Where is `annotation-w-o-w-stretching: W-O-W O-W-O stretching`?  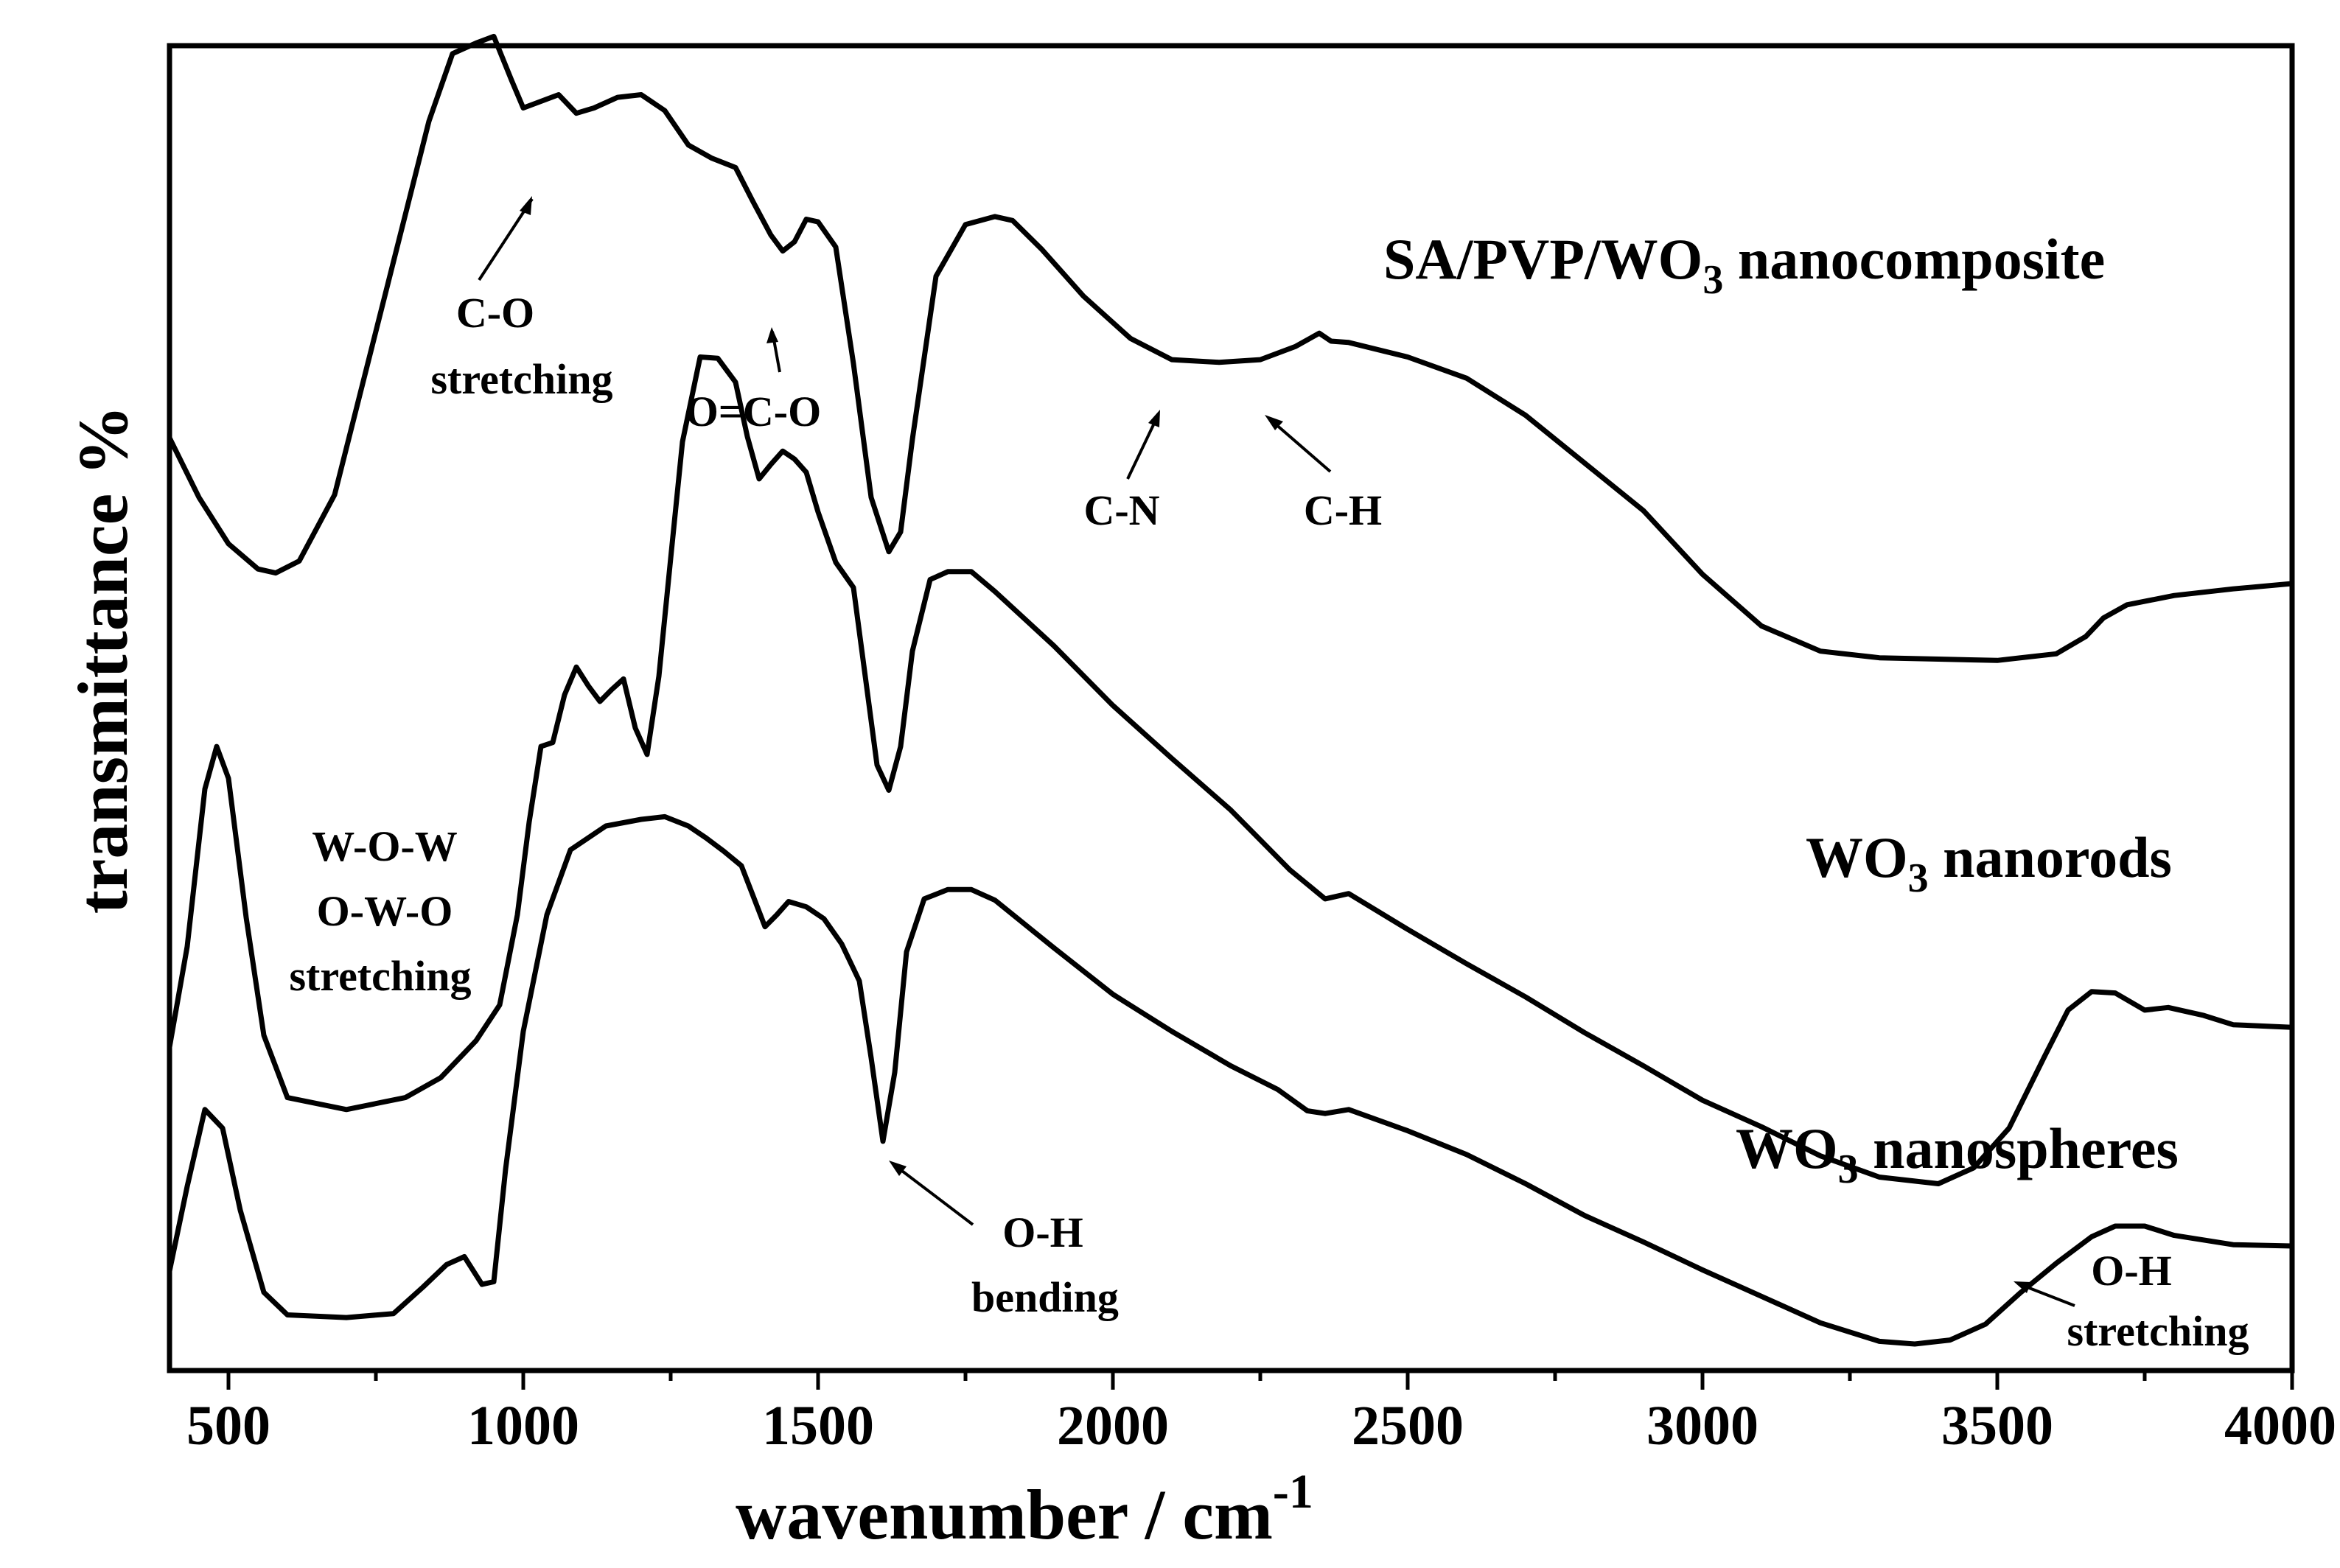 annotation-w-o-w-stretching: W-O-W O-W-O stretching is located at coordinates (380, 911).